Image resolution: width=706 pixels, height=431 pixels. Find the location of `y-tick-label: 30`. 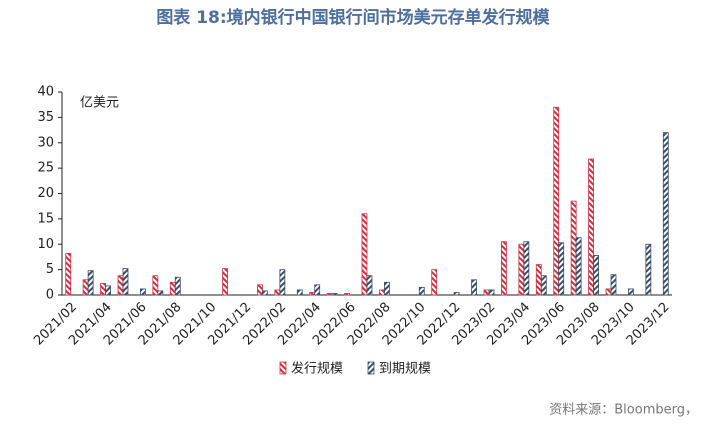

y-tick-label: 30 is located at coordinates (45, 142).